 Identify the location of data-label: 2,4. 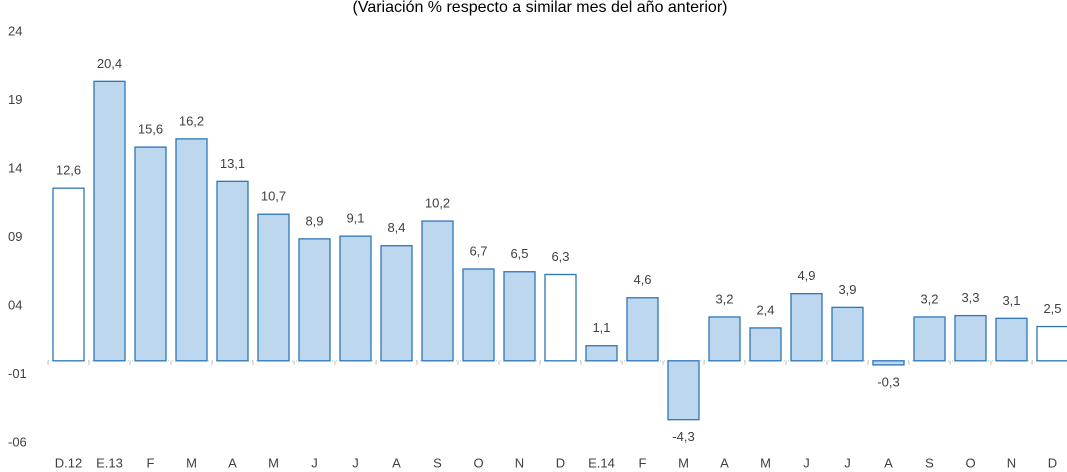
(765, 309).